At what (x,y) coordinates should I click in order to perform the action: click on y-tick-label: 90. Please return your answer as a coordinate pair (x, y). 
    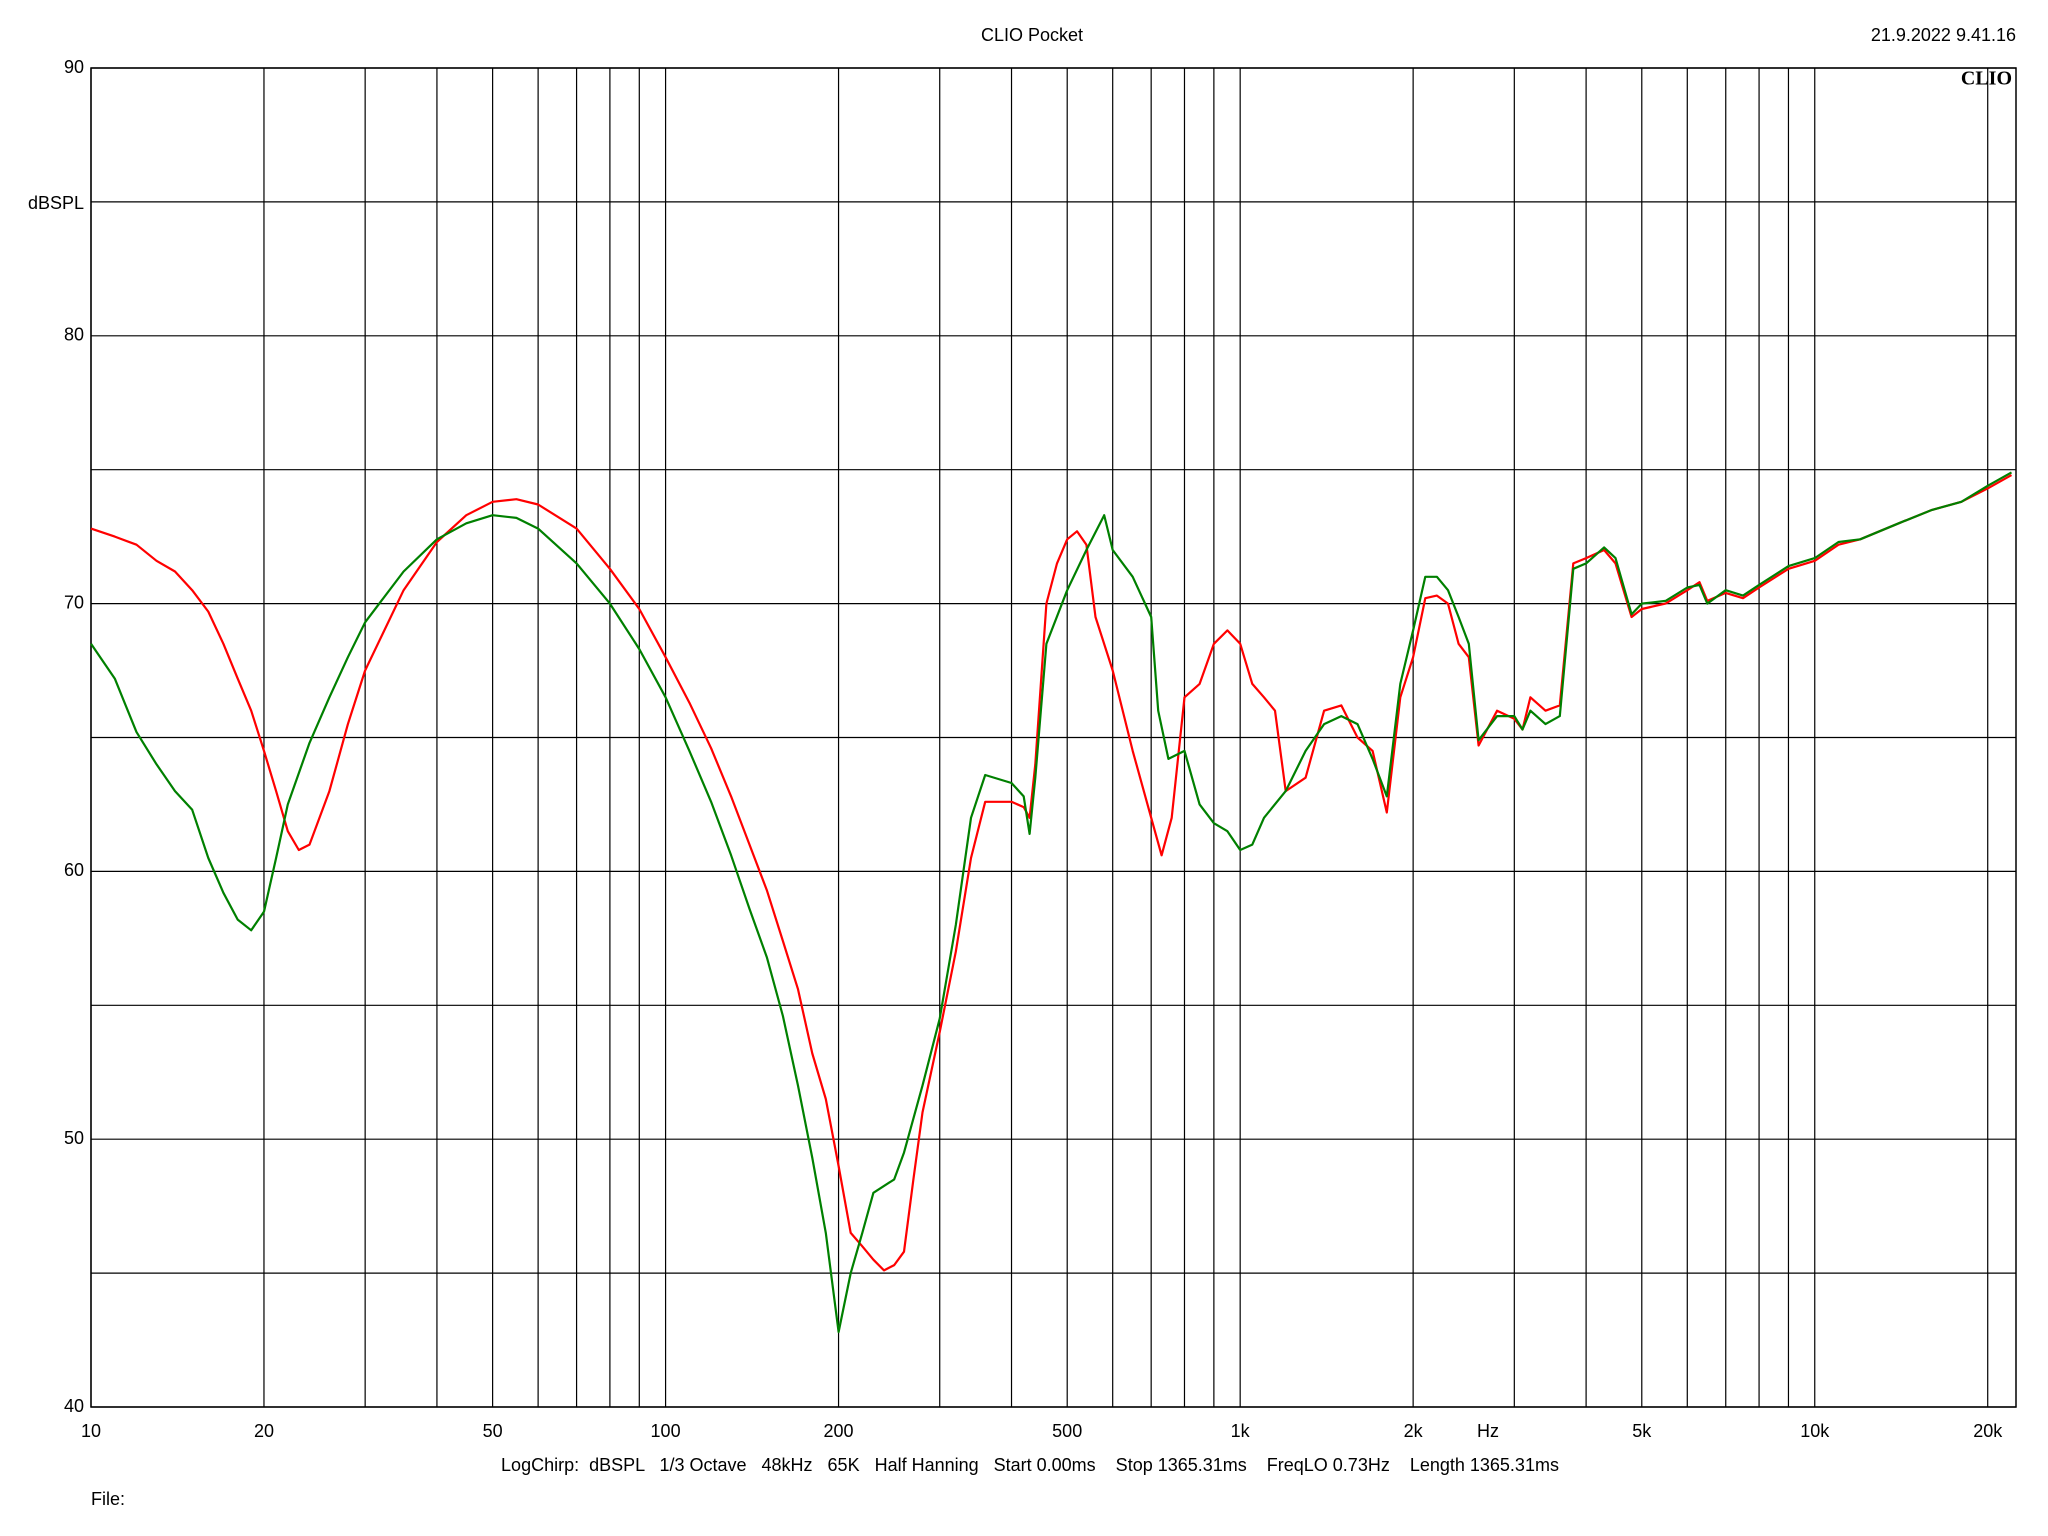
    Looking at the image, I should click on (74, 67).